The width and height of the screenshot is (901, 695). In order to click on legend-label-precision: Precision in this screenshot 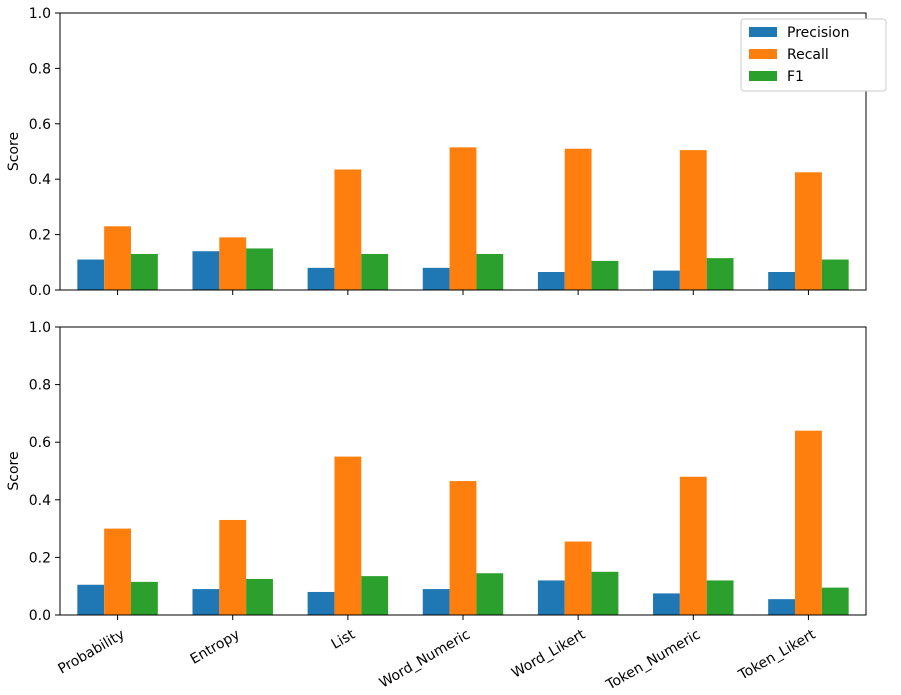, I will do `click(818, 33)`.